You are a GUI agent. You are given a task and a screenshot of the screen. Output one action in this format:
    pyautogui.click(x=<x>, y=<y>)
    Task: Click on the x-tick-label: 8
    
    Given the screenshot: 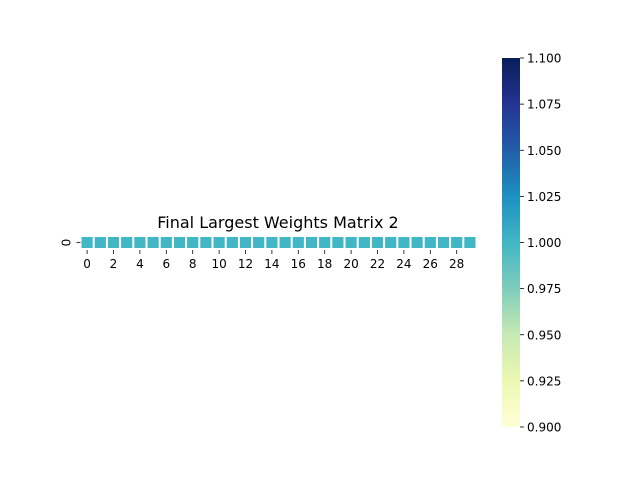 What is the action you would take?
    pyautogui.click(x=193, y=264)
    